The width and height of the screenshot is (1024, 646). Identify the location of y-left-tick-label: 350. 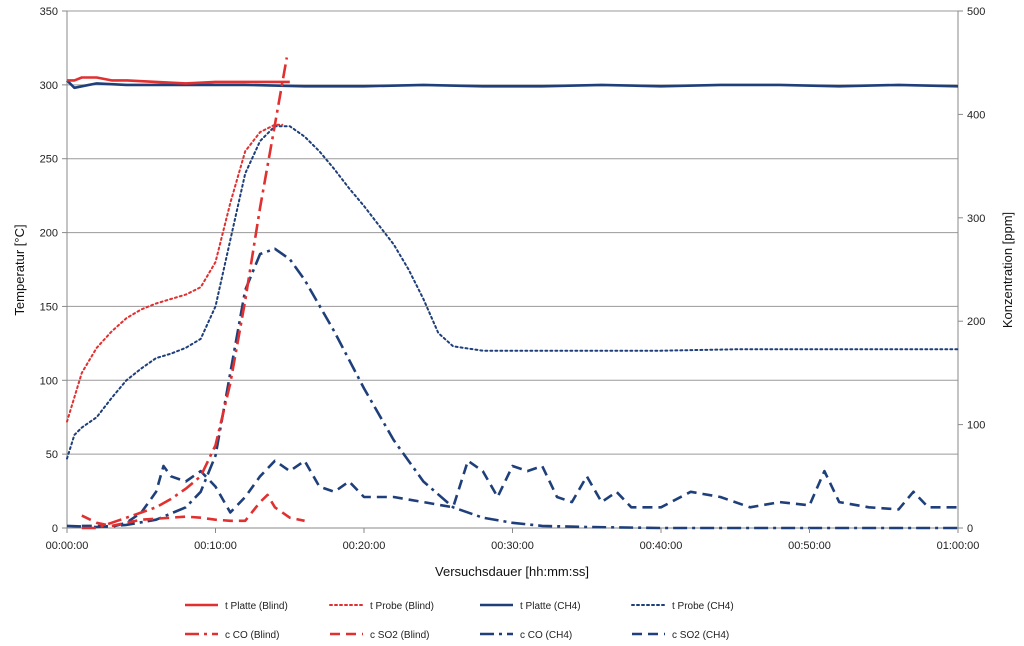
(49, 12).